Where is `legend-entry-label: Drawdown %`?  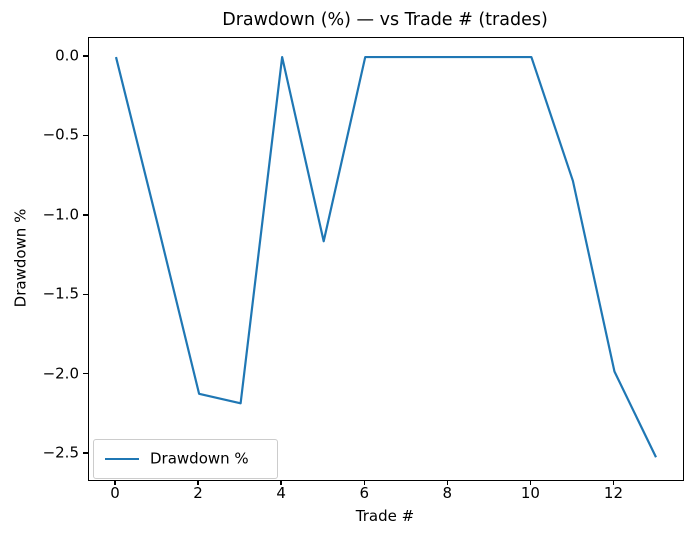 legend-entry-label: Drawdown % is located at coordinates (199, 458).